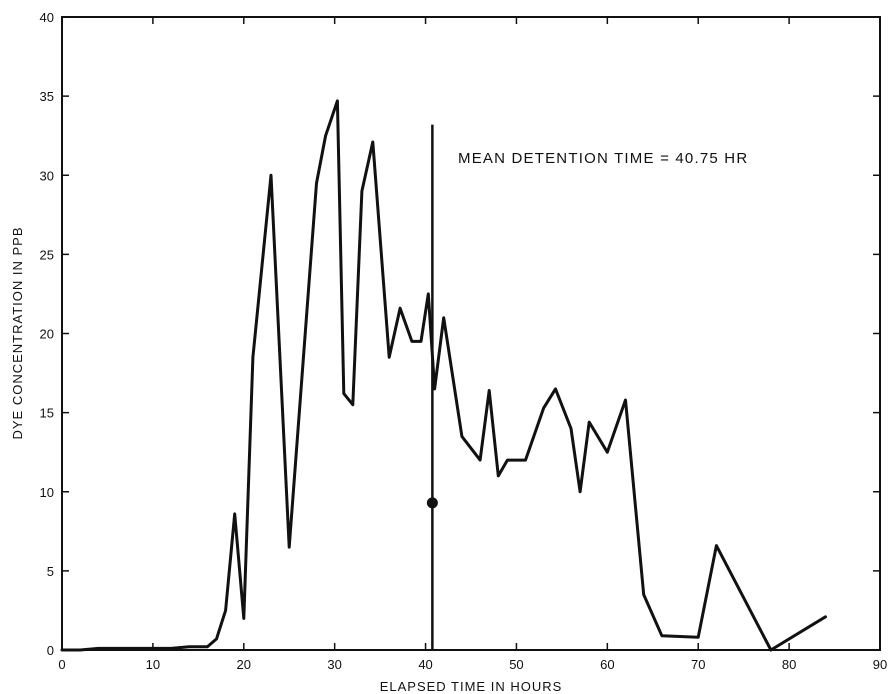 The height and width of the screenshot is (694, 890). Describe the element at coordinates (50, 650) in the screenshot. I see `y-tick-label: 0` at that location.